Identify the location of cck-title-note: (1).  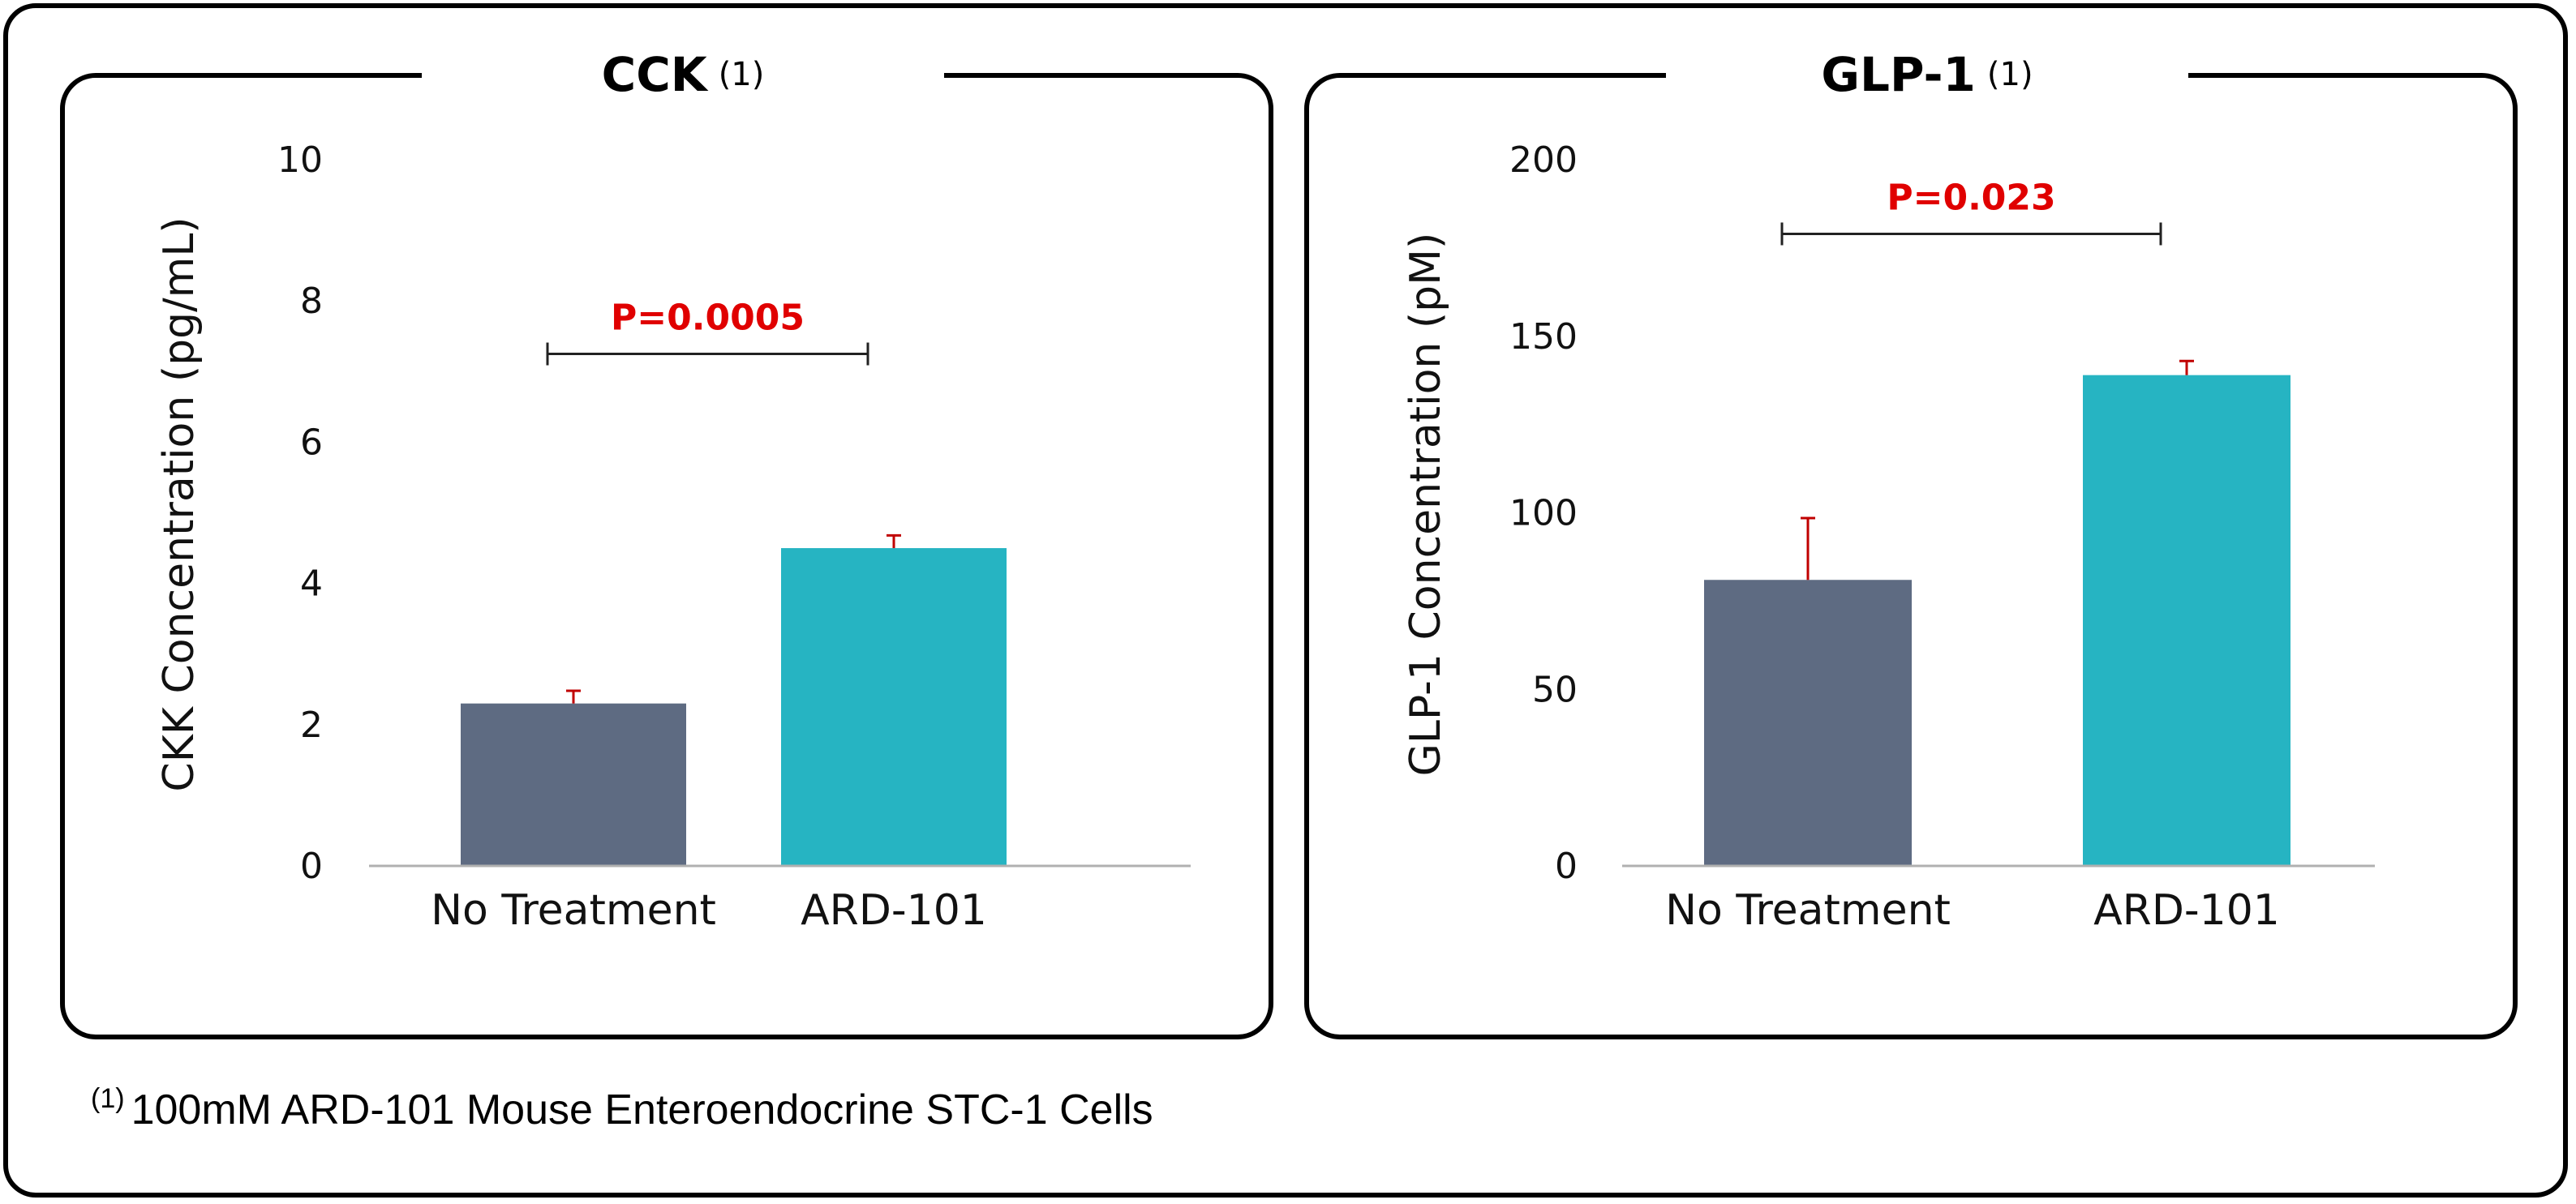
(741, 74).